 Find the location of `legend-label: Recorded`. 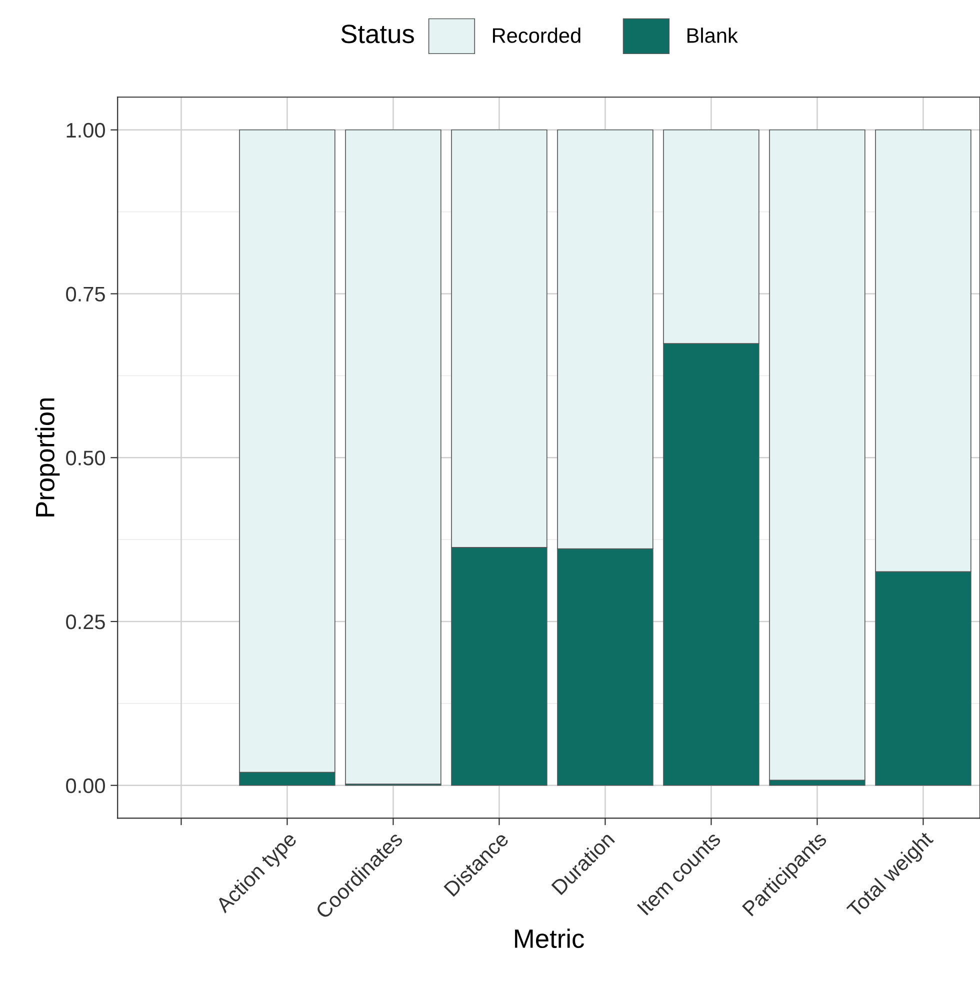

legend-label: Recorded is located at coordinates (536, 35).